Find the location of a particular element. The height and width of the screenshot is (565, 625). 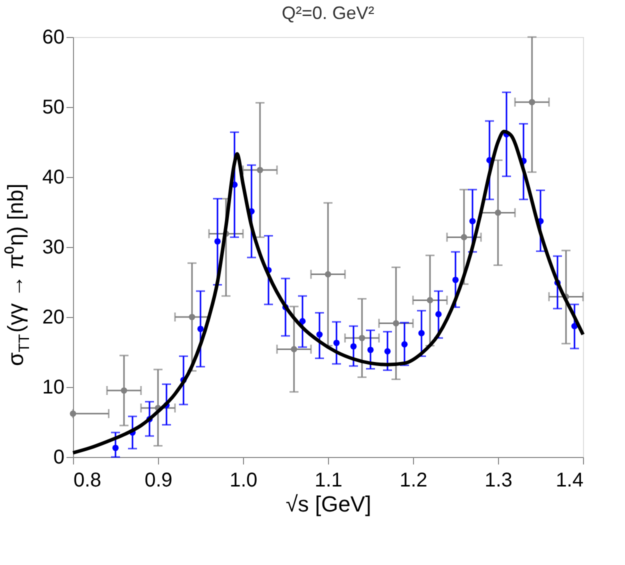

y-tick-label: 20 is located at coordinates (53, 317).